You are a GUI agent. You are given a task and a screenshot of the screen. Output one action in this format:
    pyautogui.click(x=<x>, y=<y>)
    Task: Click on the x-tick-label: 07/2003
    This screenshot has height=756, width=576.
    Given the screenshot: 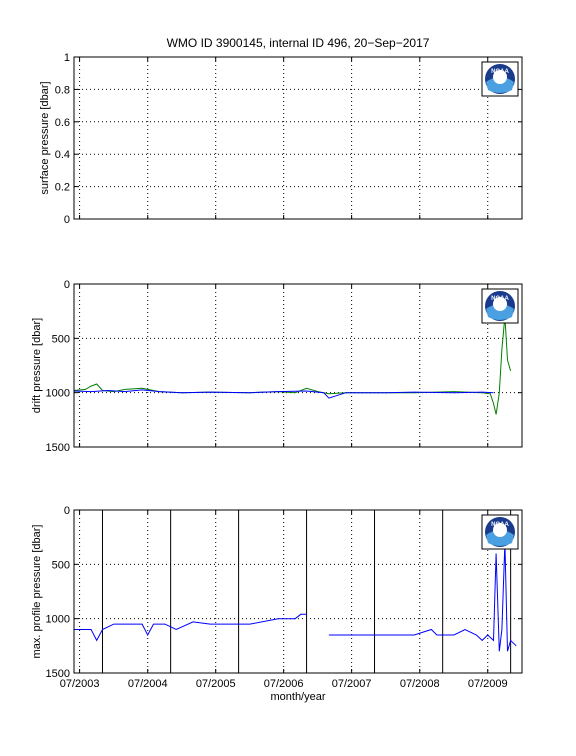 What is the action you would take?
    pyautogui.click(x=80, y=684)
    